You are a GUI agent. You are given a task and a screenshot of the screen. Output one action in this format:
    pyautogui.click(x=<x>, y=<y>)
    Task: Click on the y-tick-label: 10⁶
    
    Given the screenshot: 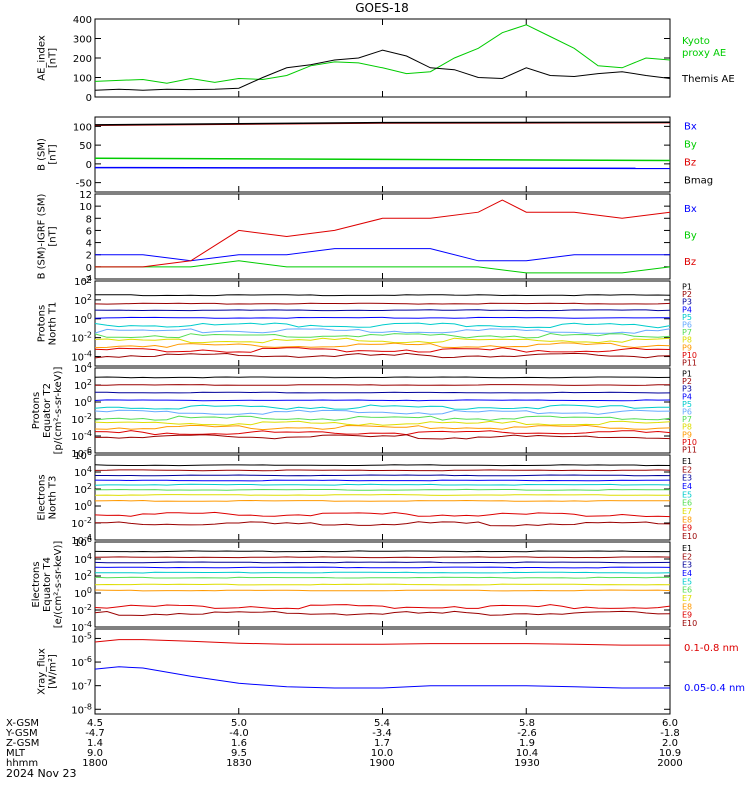 What is the action you would take?
    pyautogui.click(x=83, y=455)
    